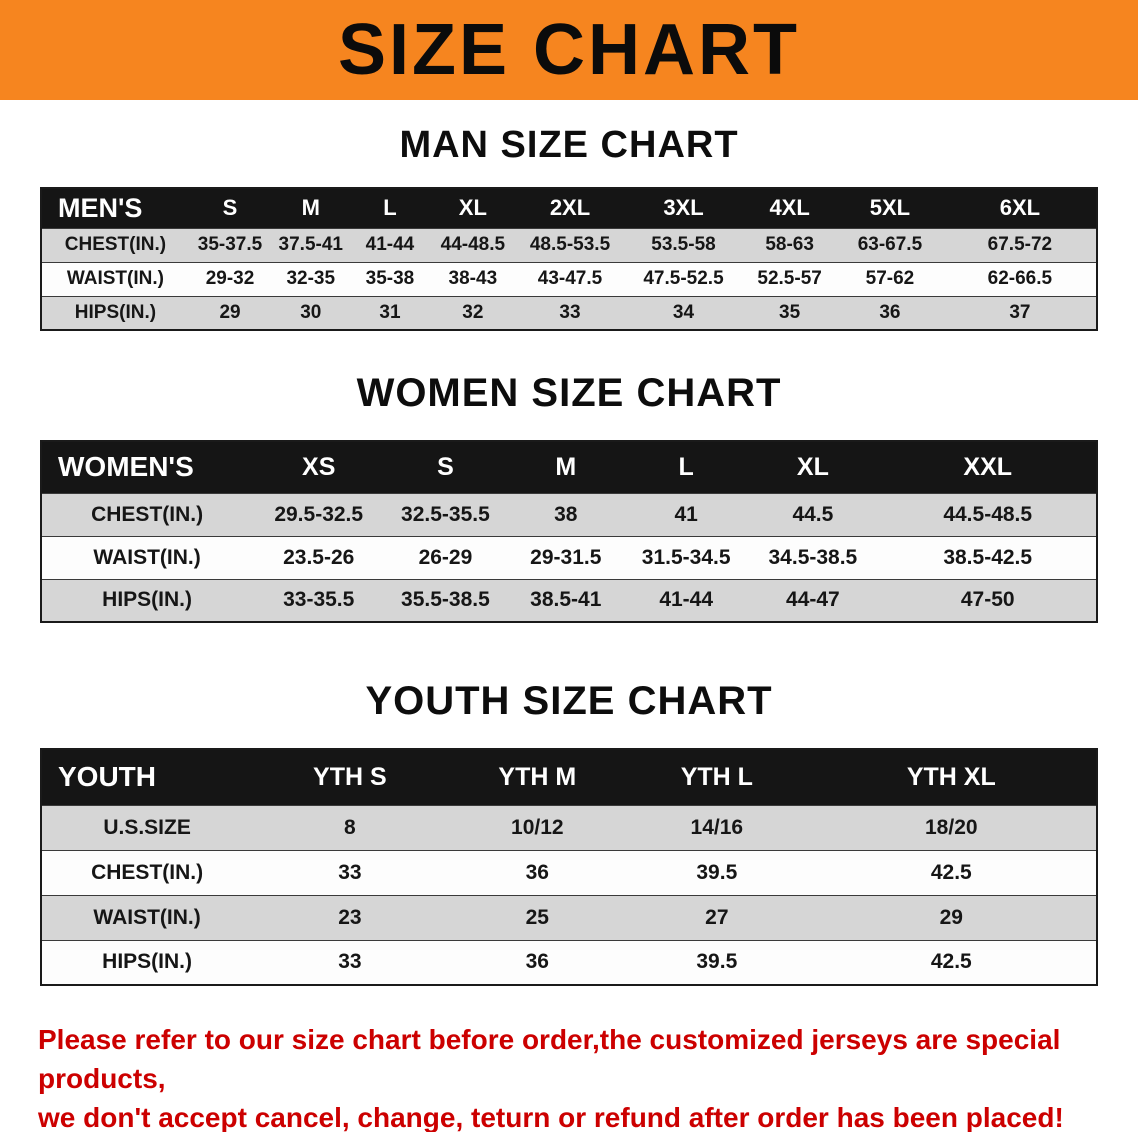 The width and height of the screenshot is (1138, 1132). What do you see at coordinates (569, 962) in the screenshot?
I see `measurement-row: HIPS(IN.) 33 36 39.5 42.5` at bounding box center [569, 962].